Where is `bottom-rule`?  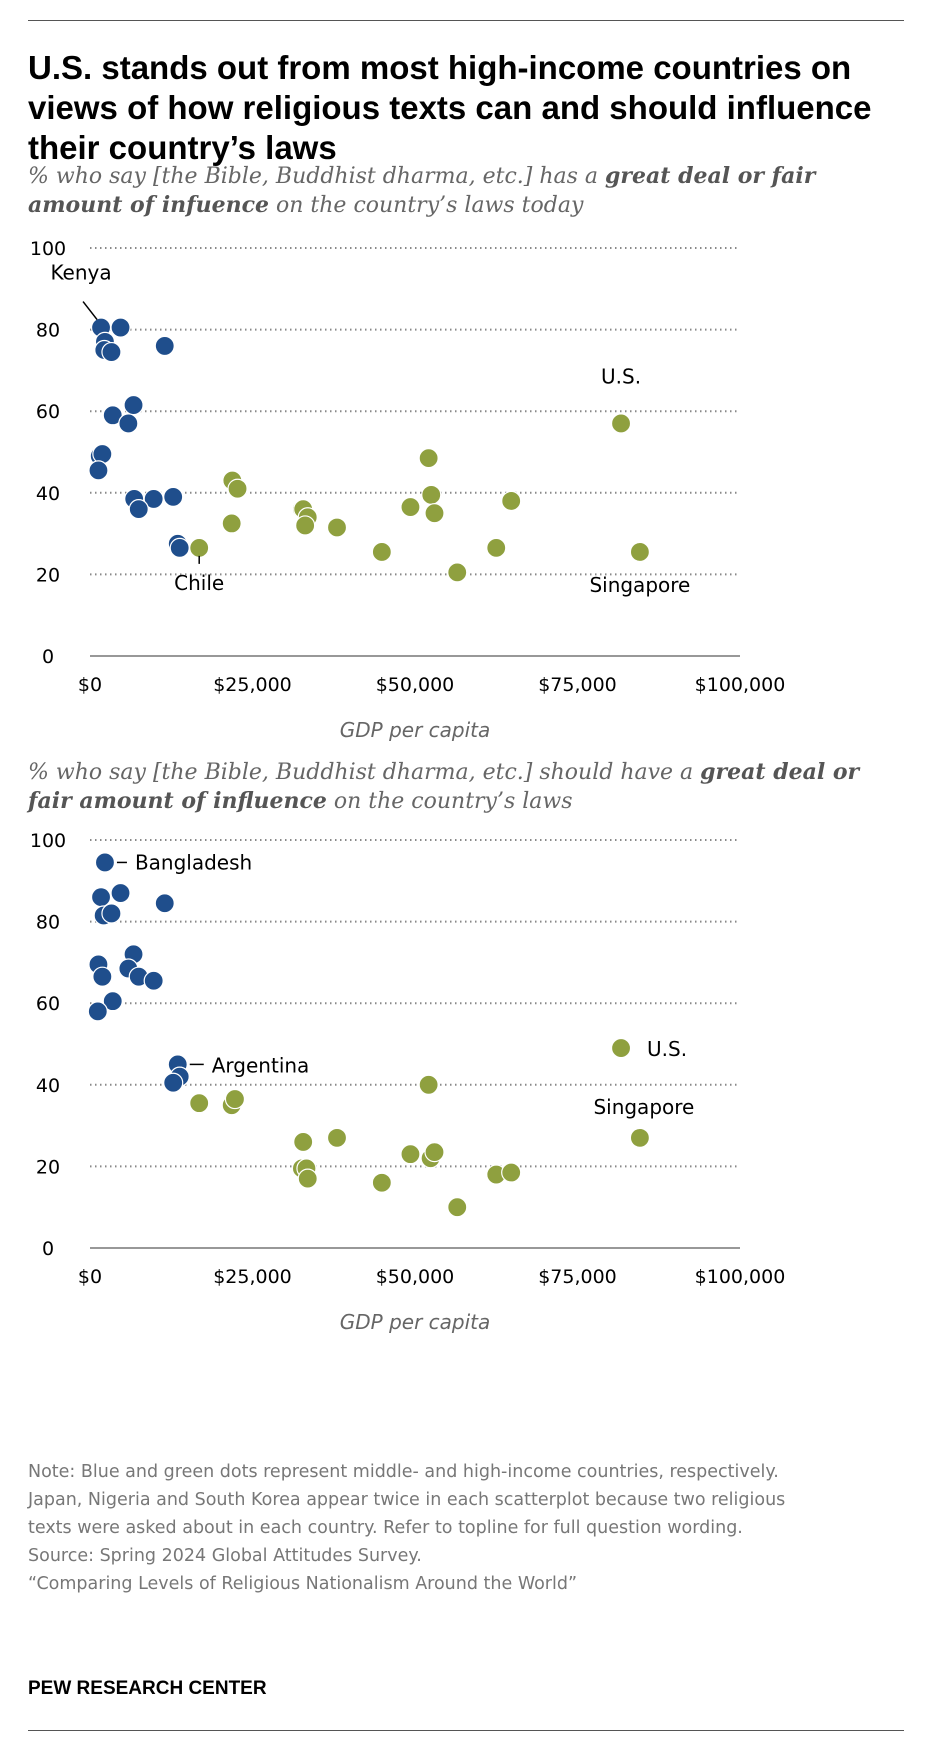
bottom-rule is located at coordinates (466, 1730).